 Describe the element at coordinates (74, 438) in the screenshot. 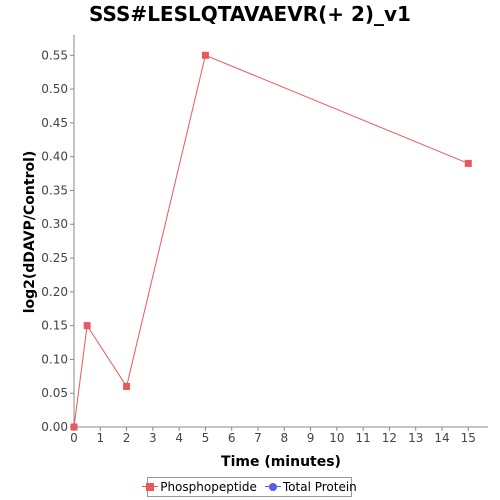

I see `x-tick-label: 0` at that location.